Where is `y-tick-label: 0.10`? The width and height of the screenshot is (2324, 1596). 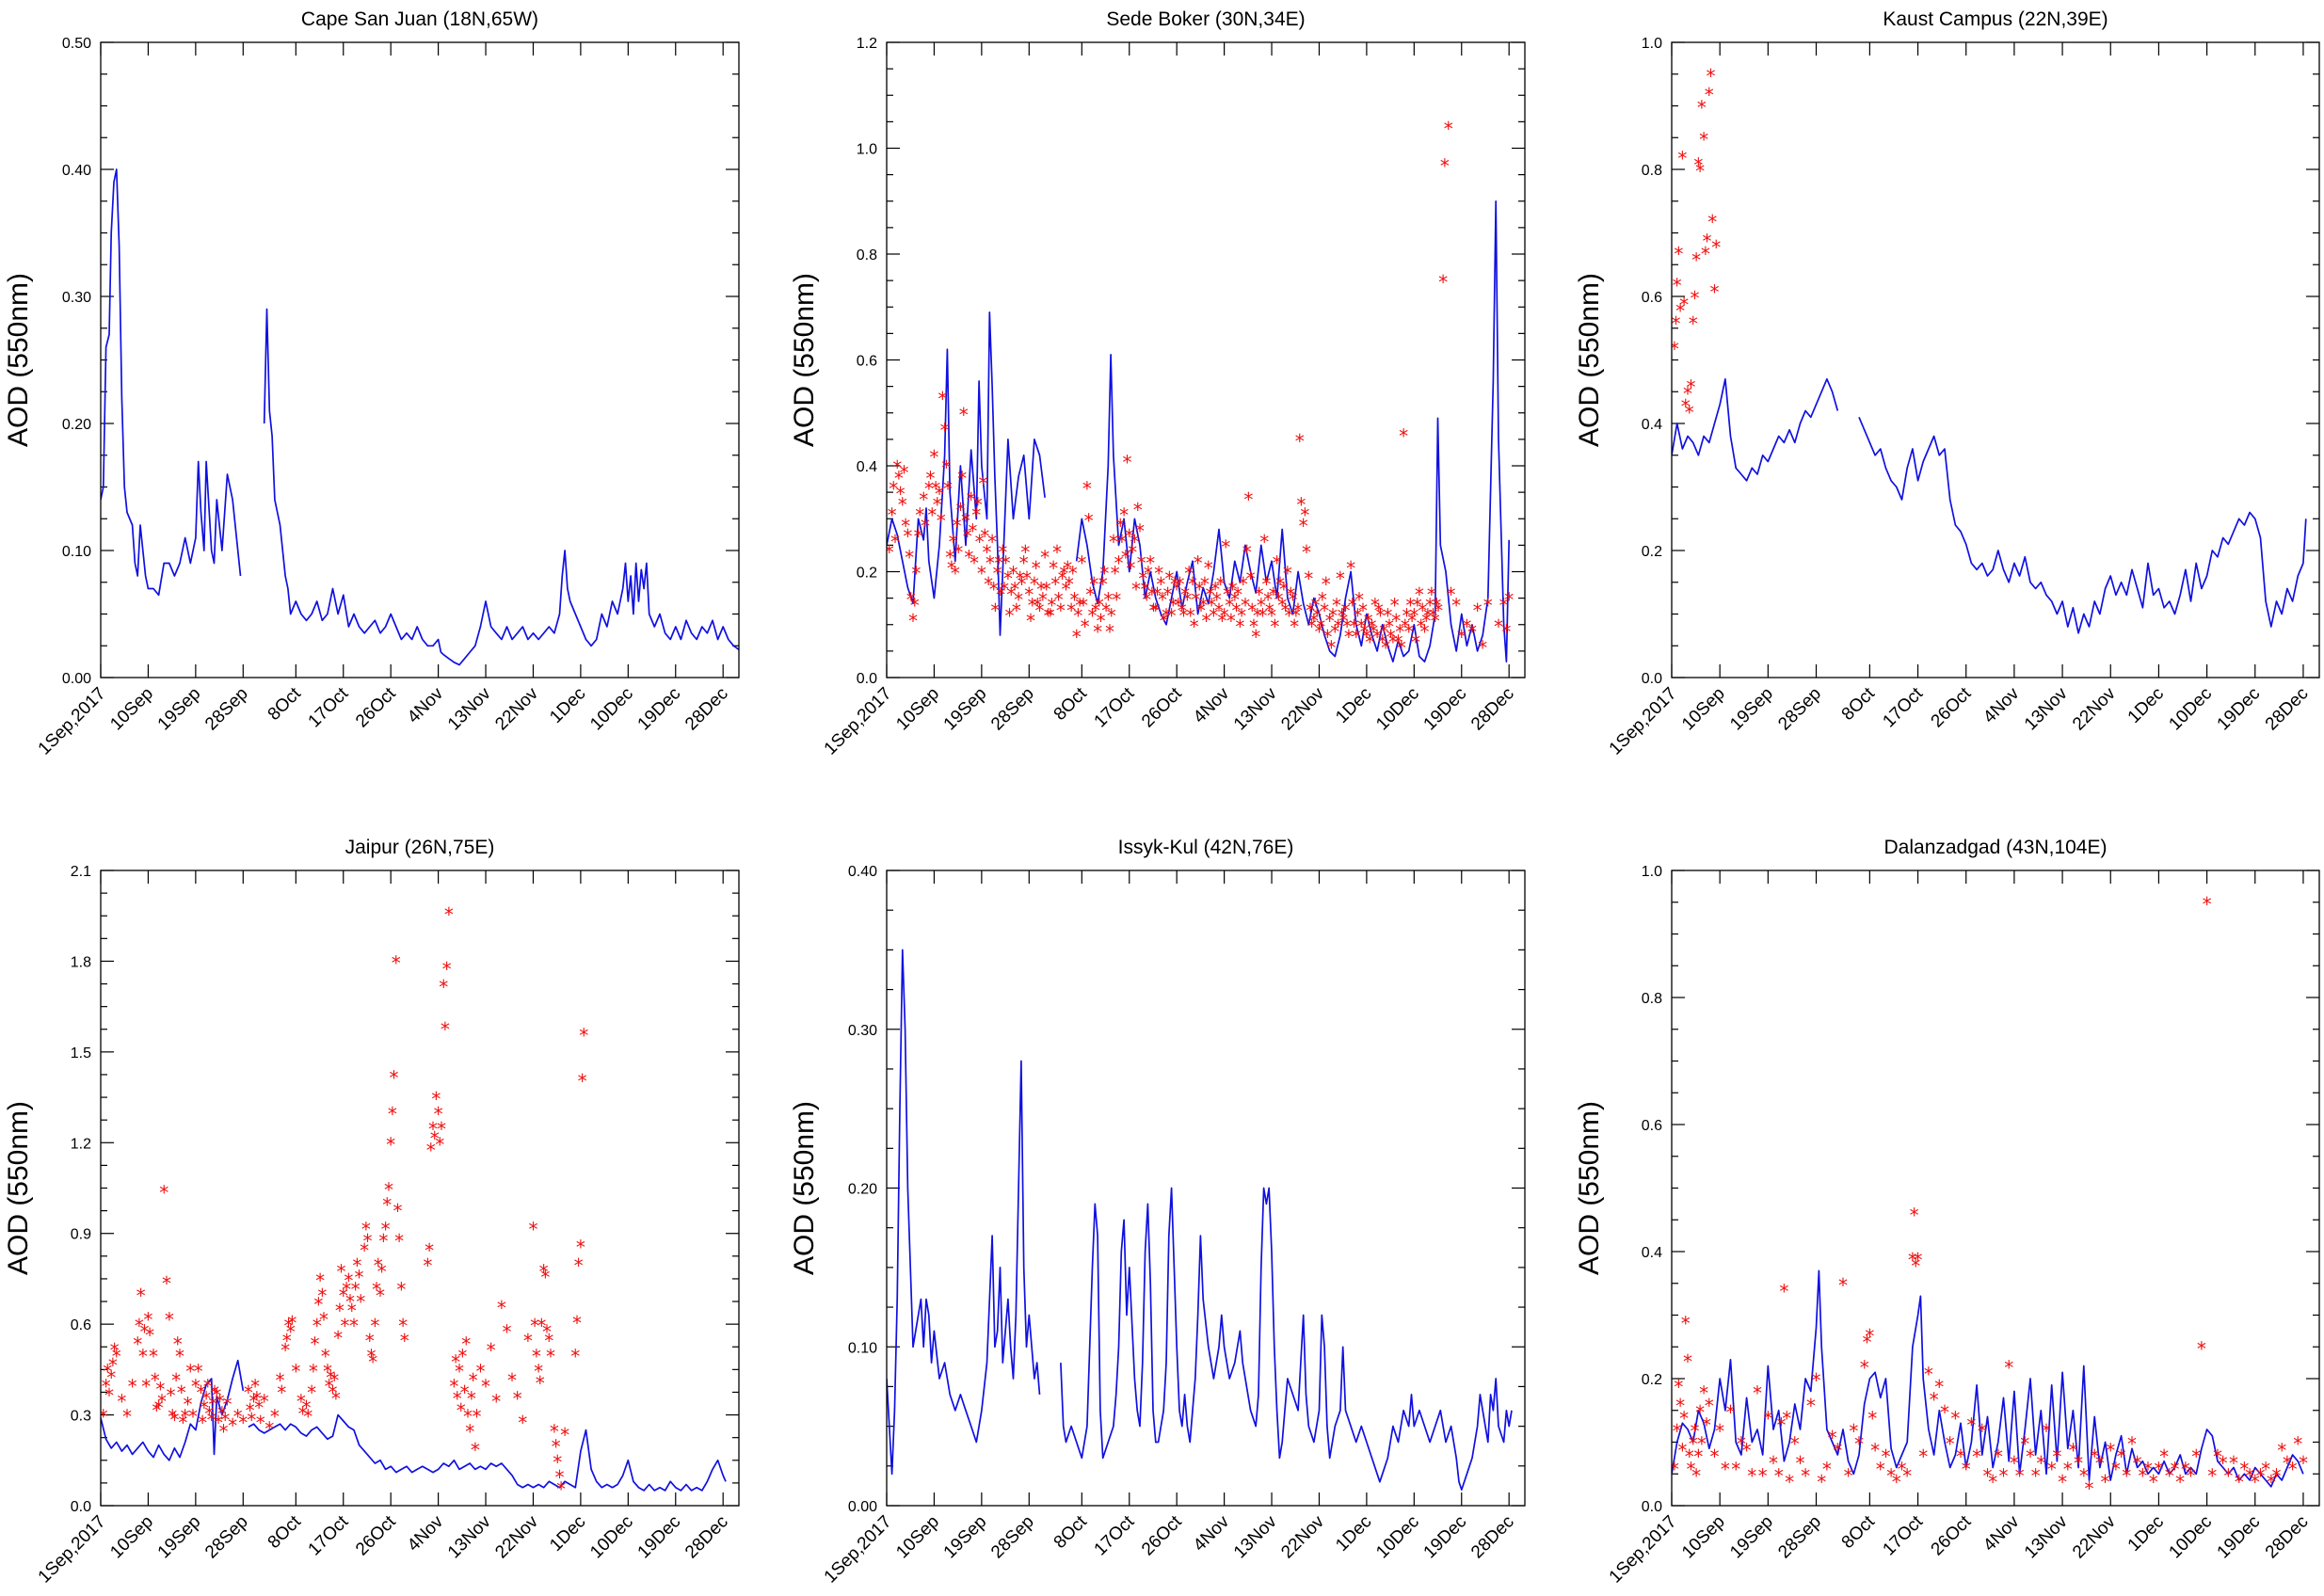 y-tick-label: 0.10 is located at coordinates (862, 1348).